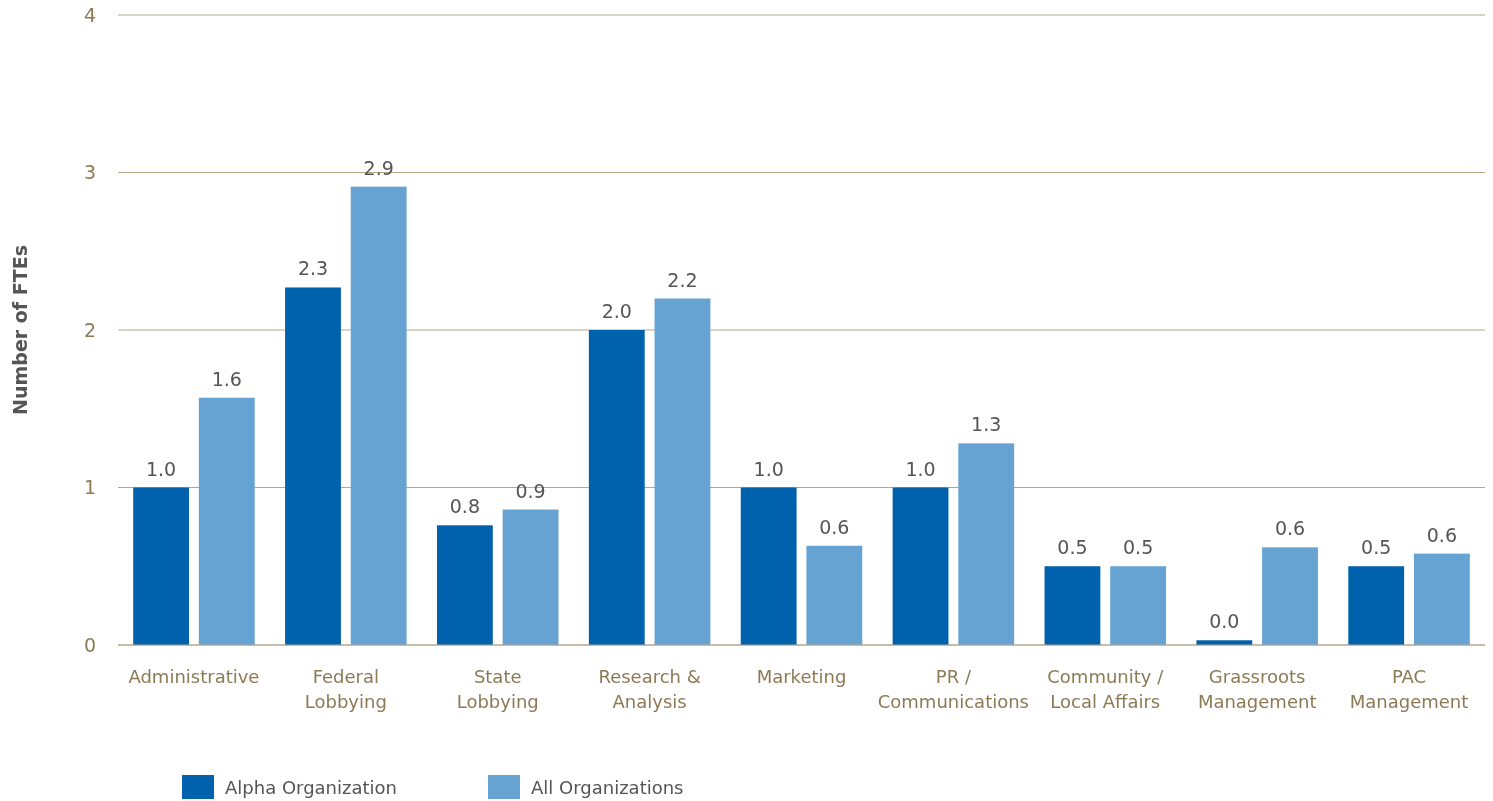 The width and height of the screenshot is (1493, 801). I want to click on data-label: 2.2, so click(682, 279).